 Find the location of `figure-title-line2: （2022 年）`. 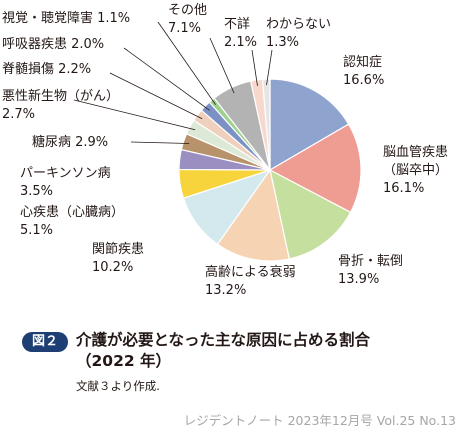

figure-title-line2: （2022 年） is located at coordinates (124, 361).